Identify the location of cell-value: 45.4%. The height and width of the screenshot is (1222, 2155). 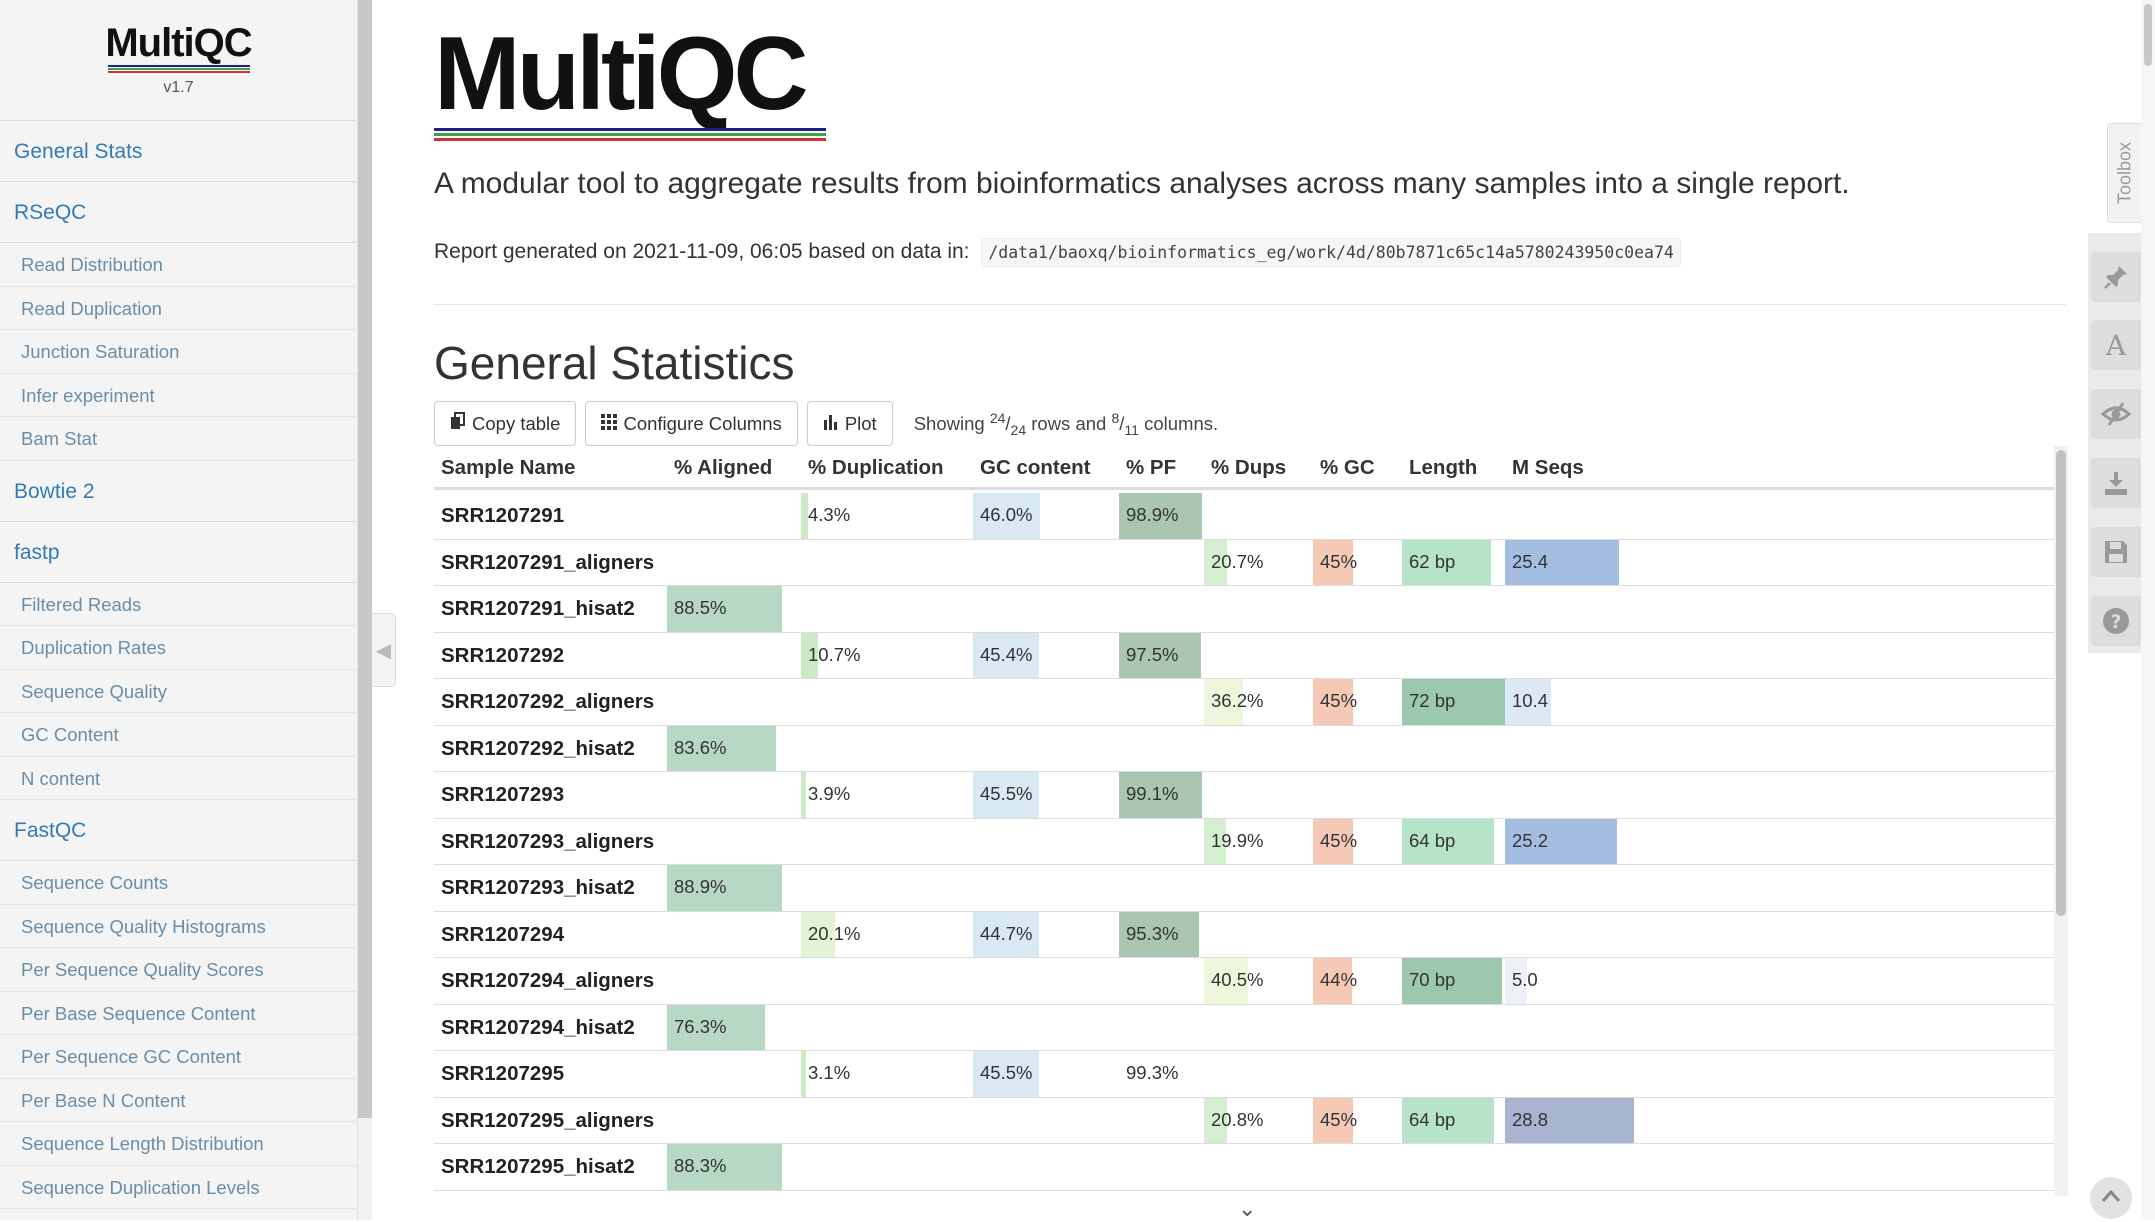
(1006, 654).